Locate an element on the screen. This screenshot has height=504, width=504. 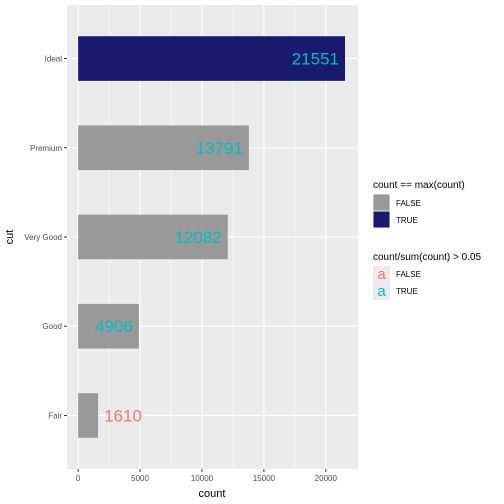
legend-glyph-true: a is located at coordinates (381, 291).